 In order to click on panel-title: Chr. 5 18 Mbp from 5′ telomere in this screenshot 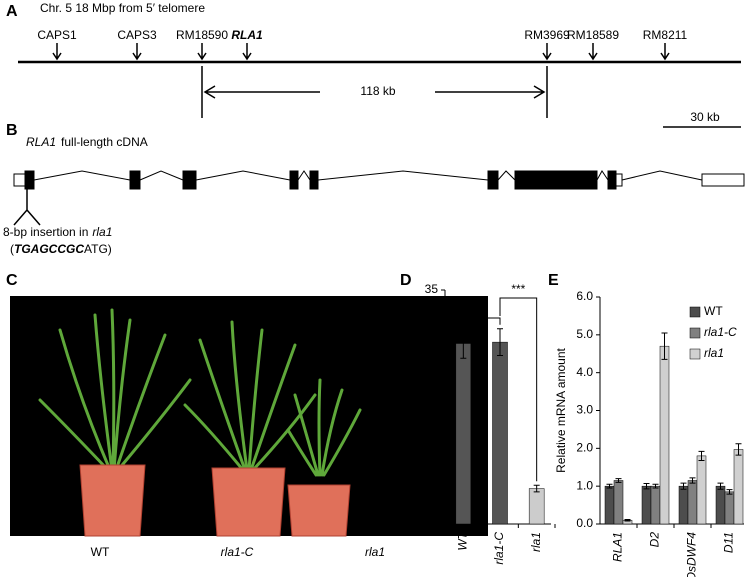, I will do `click(122, 8)`.